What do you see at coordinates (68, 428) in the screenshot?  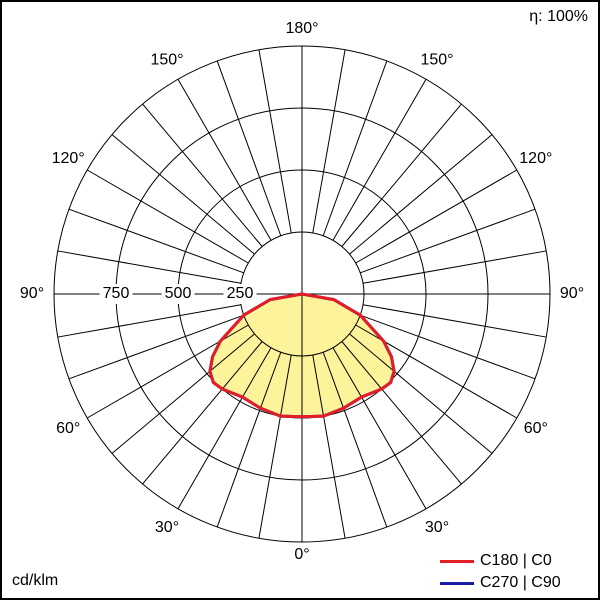 I see `angle-label-60-left: 60°` at bounding box center [68, 428].